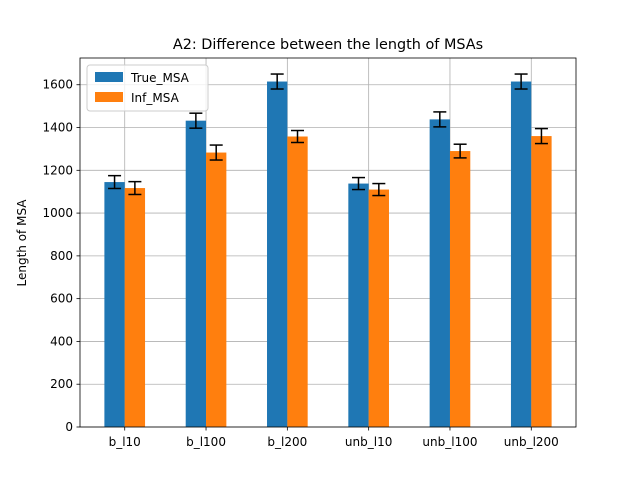  Describe the element at coordinates (541, 282) in the screenshot. I see `bar-inf_msa-unb_l200` at that location.